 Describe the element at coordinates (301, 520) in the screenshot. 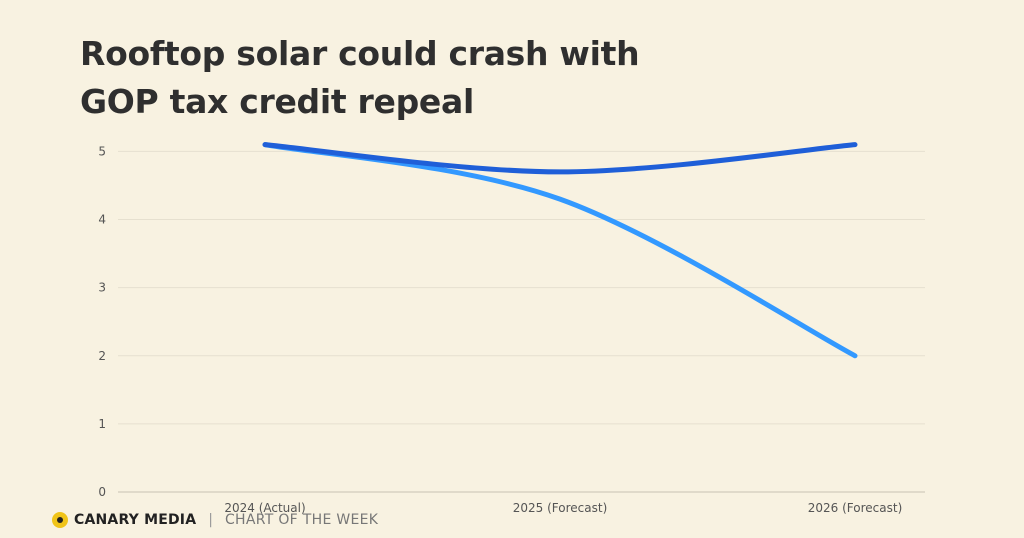

I see `footer-tagline: CHART OF THE WEEK` at that location.